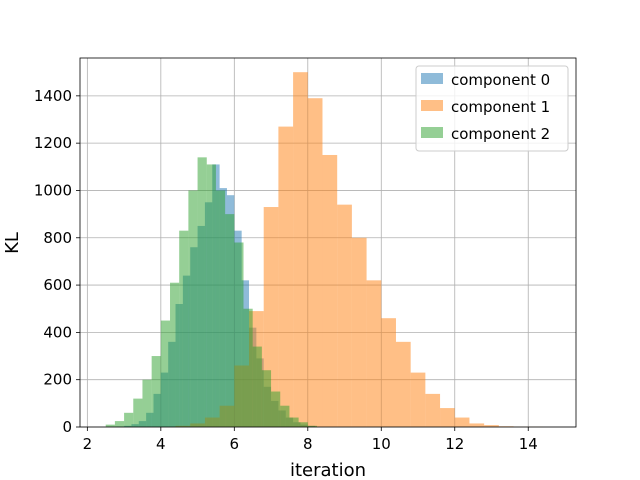  Describe the element at coordinates (57, 380) in the screenshot. I see `y-tick-label: 200` at that location.